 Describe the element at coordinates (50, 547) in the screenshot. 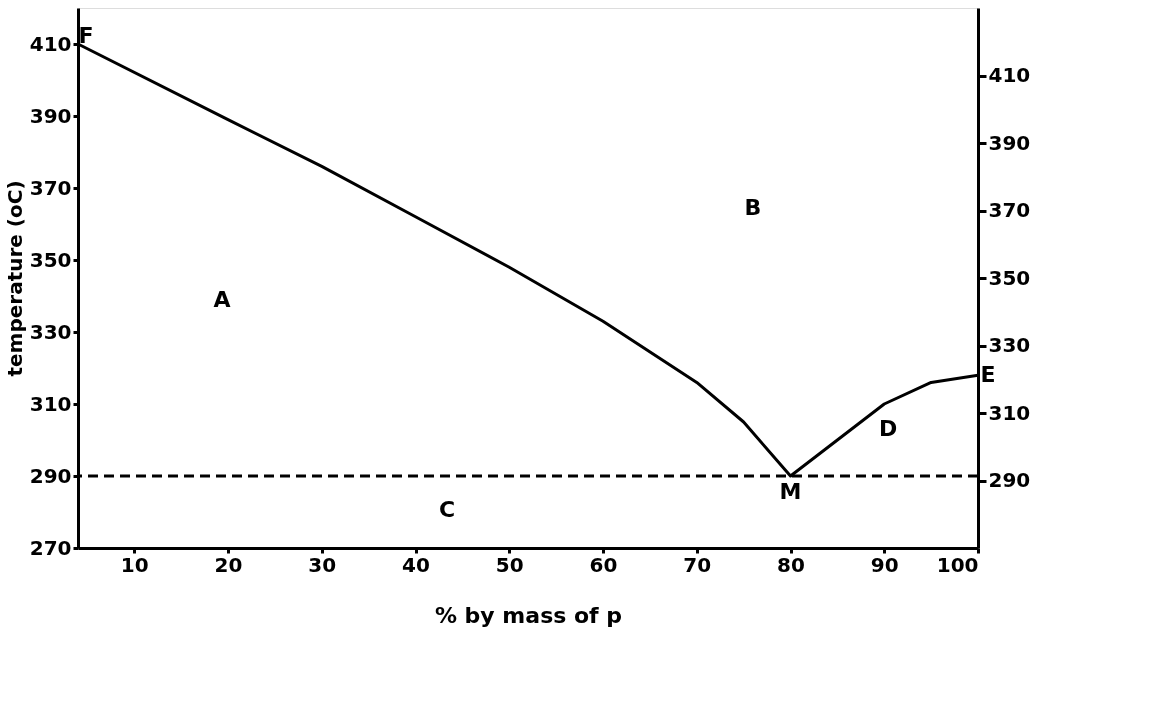

I see `y-tick-label: 270` at that location.